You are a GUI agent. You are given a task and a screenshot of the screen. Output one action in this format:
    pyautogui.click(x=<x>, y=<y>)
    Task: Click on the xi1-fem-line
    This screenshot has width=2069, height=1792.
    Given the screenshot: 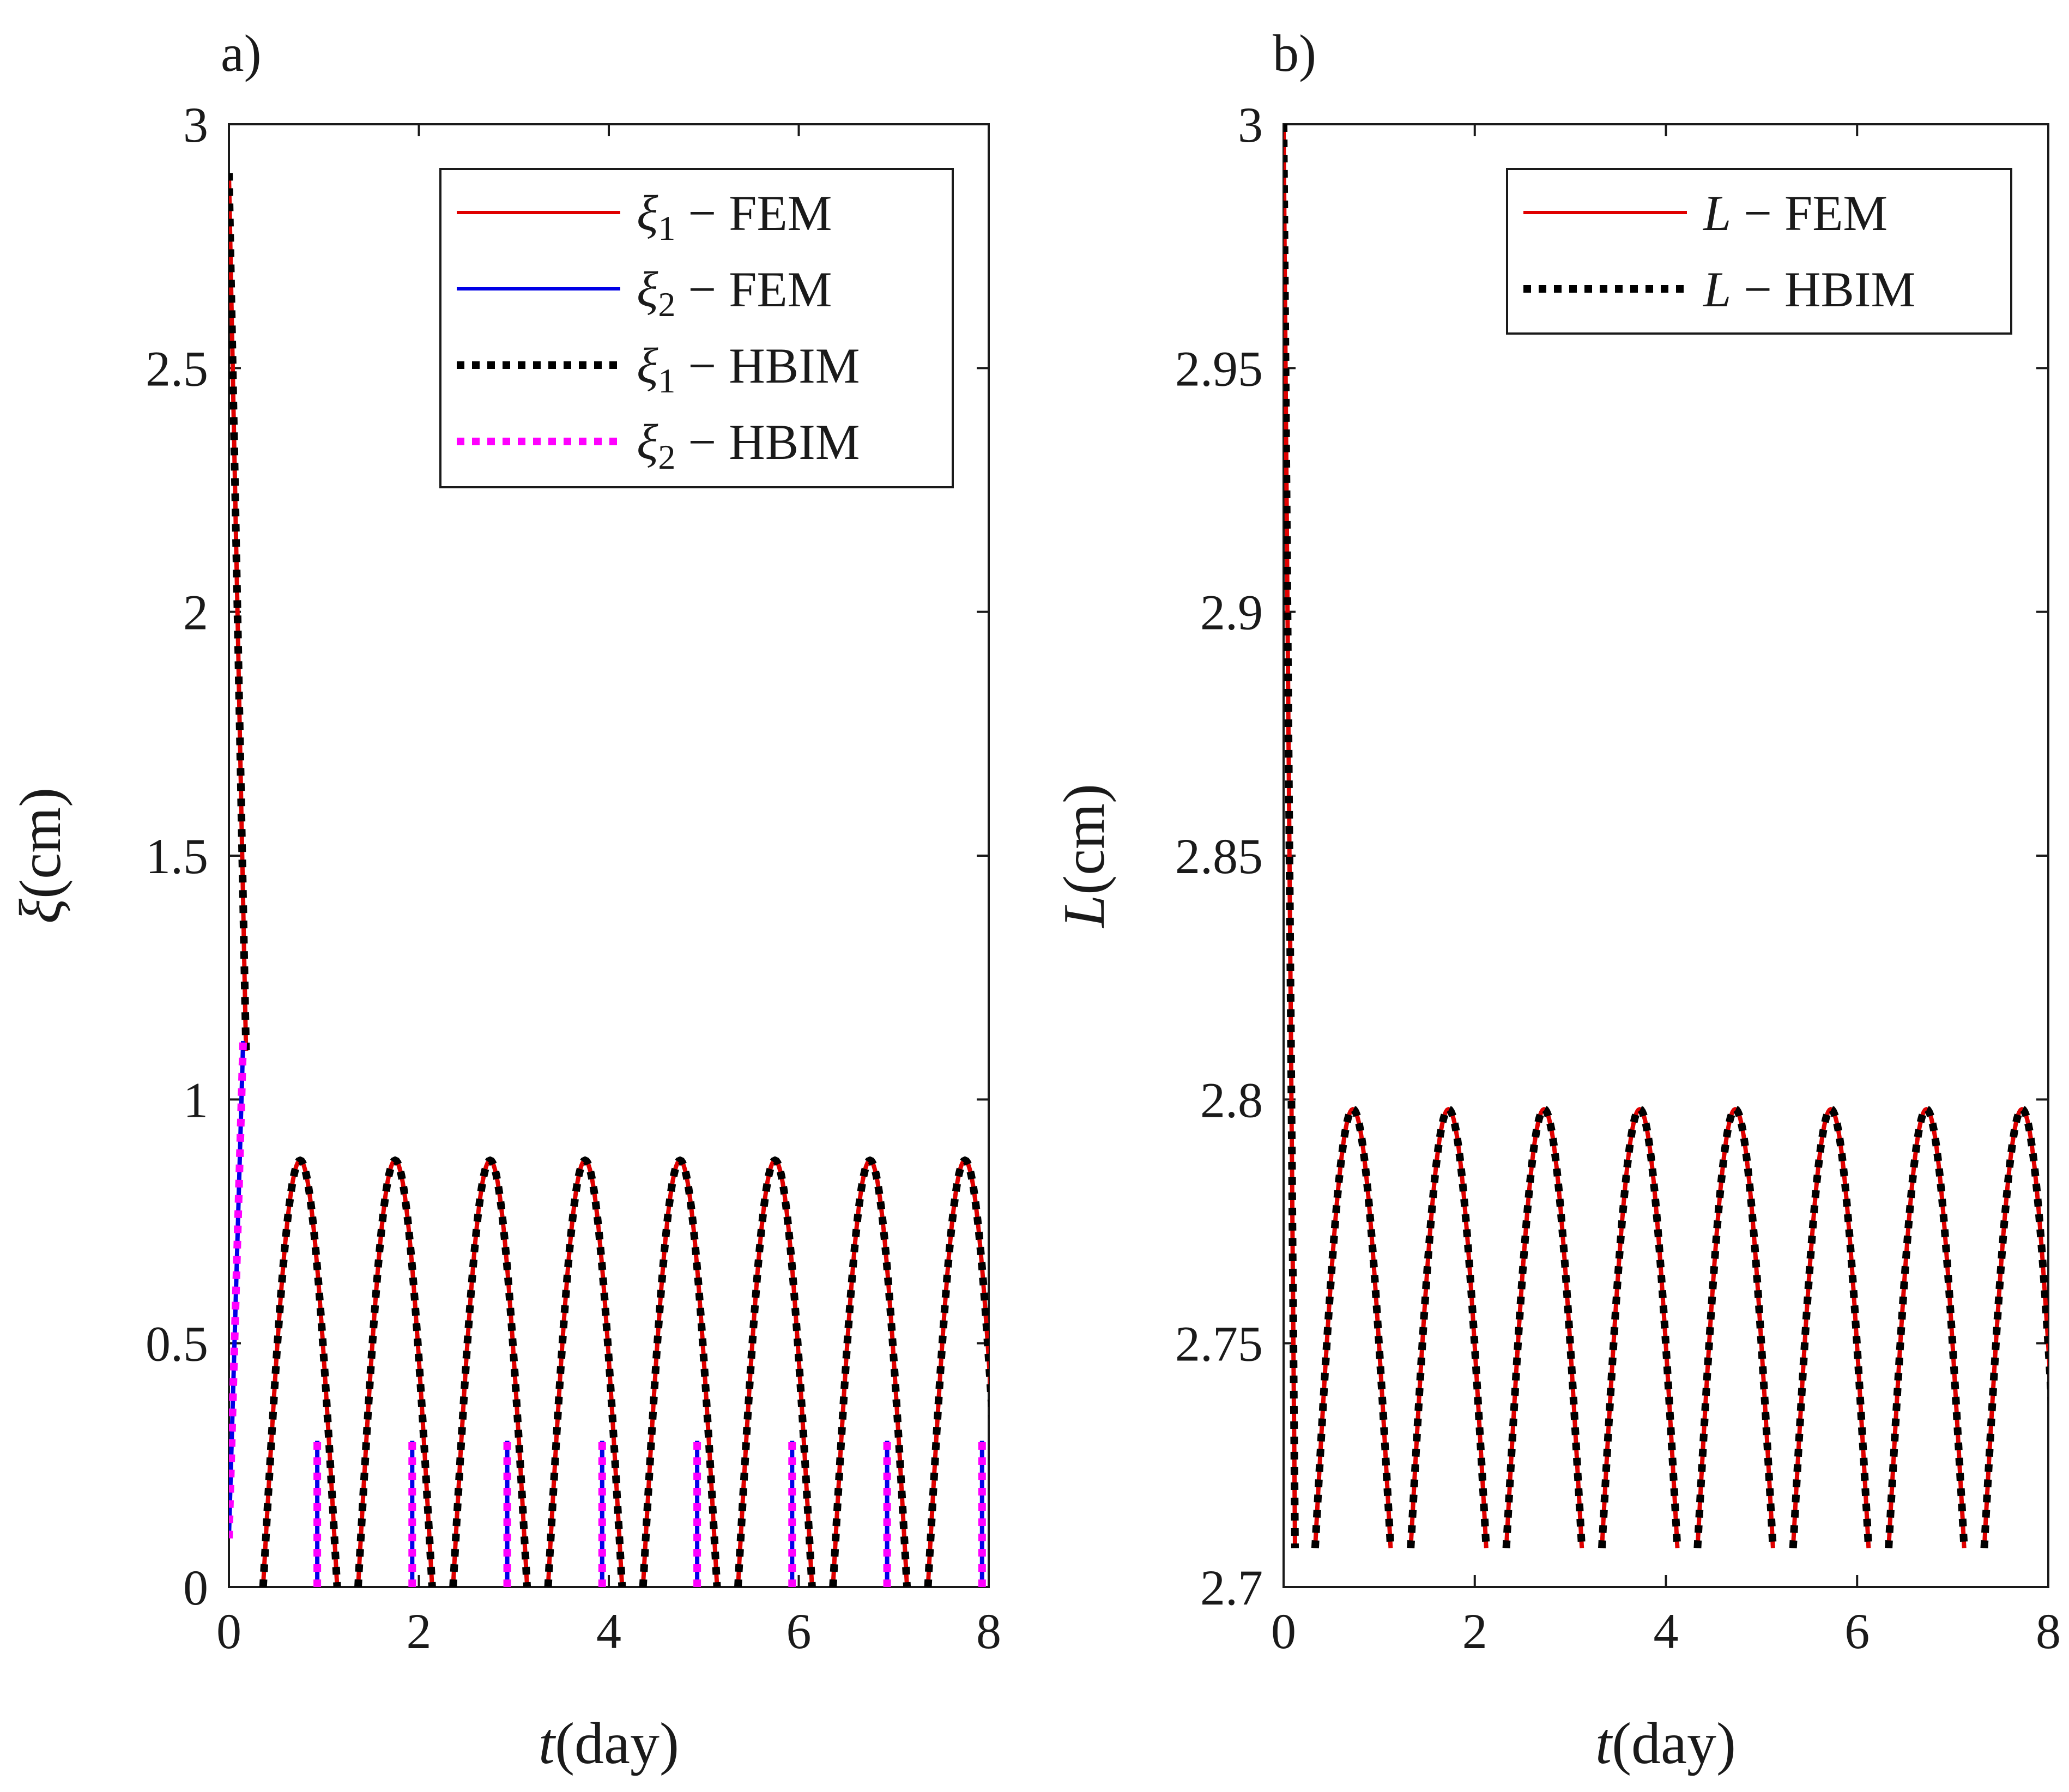 What is the action you would take?
    pyautogui.click(x=239, y=612)
    